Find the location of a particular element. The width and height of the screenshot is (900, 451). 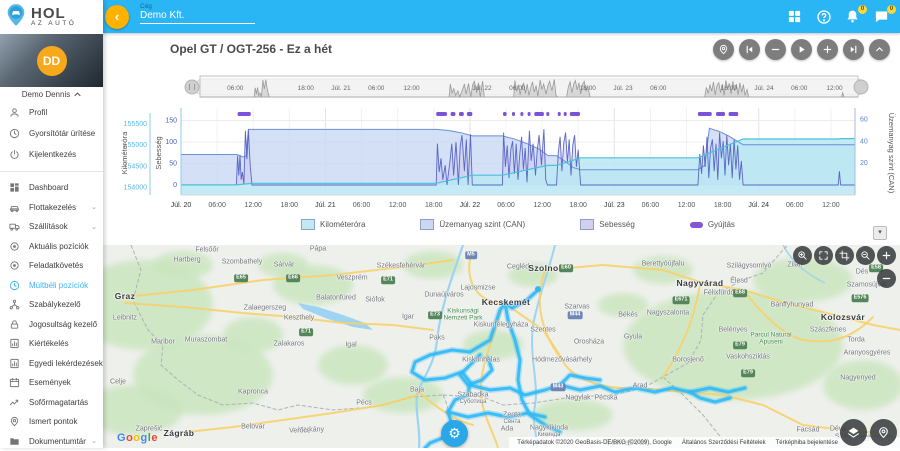

legend-item-sebesseg: Sebesség is located at coordinates (607, 224).